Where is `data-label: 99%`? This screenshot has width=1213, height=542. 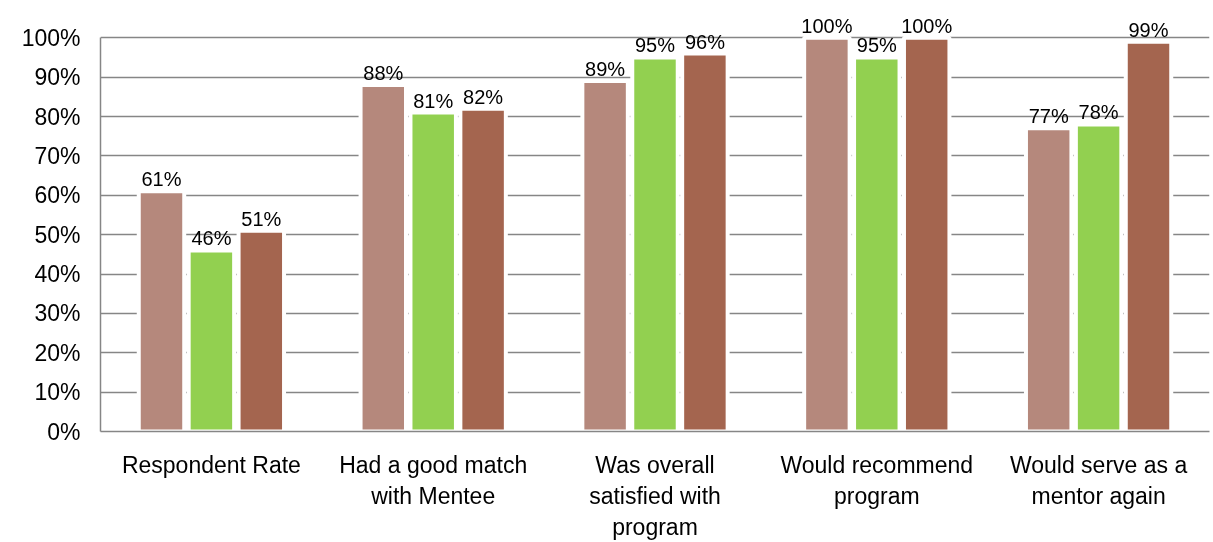 data-label: 99% is located at coordinates (1148, 29).